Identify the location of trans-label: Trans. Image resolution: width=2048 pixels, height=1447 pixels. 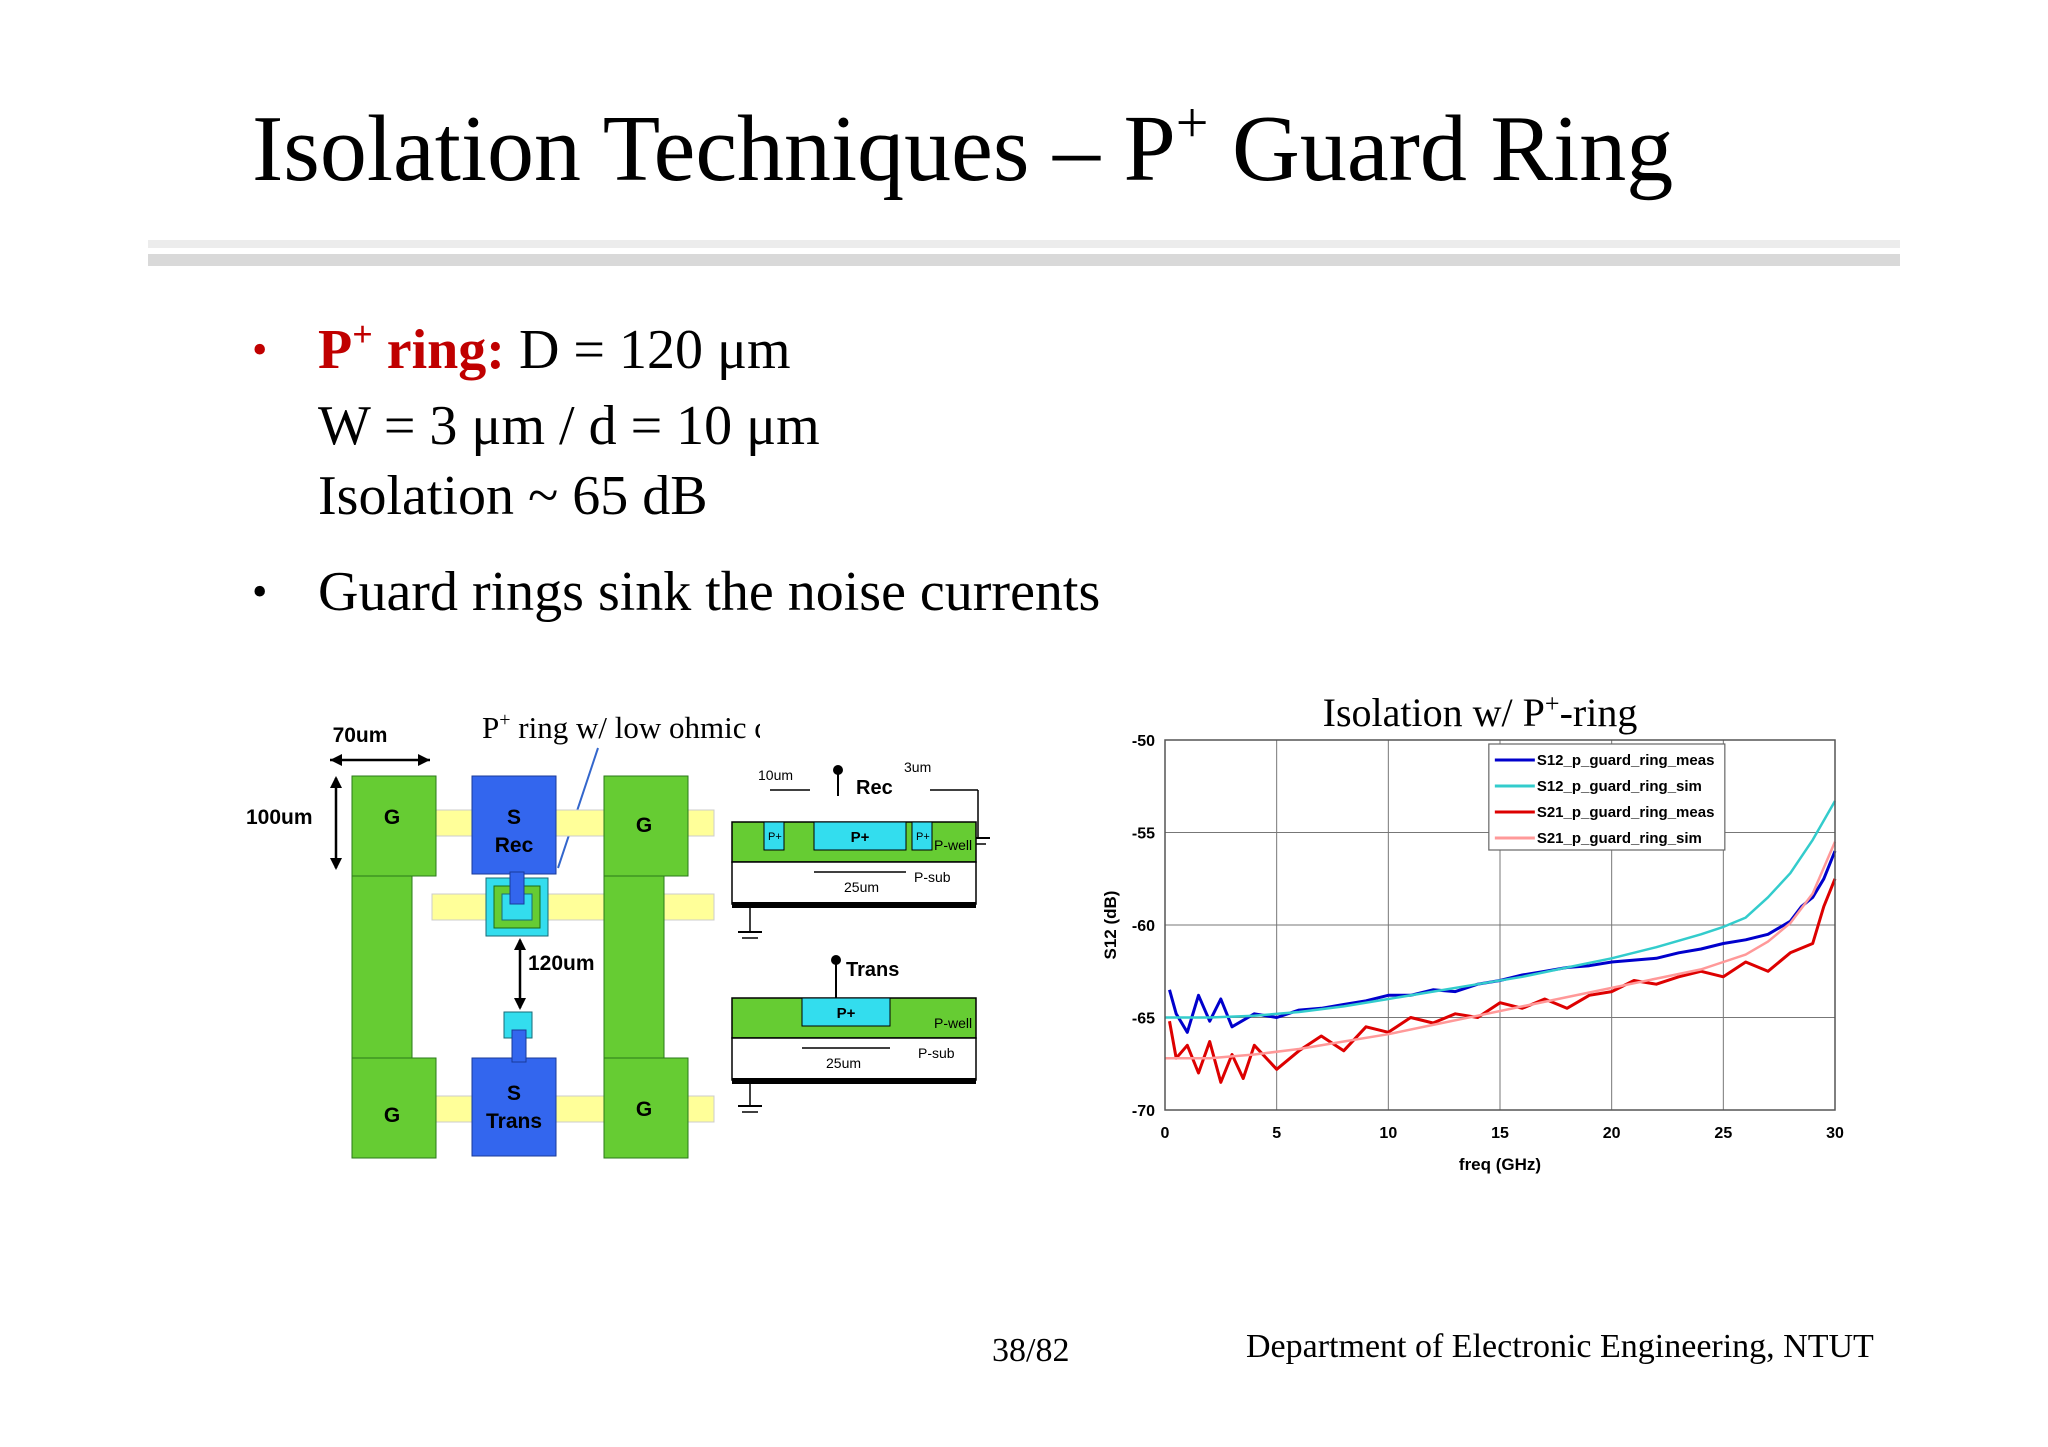
(514, 1121).